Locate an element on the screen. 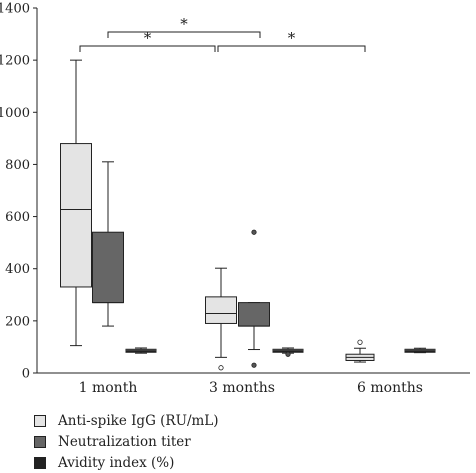 The width and height of the screenshot is (476, 473). legend-item: Anti-spike IgG (RU/mL) is located at coordinates (126, 420).